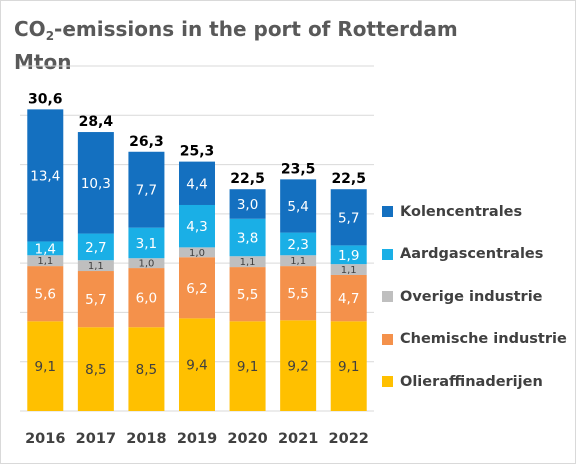  What do you see at coordinates (197, 152) in the screenshot?
I see `total-label: 25,3` at bounding box center [197, 152].